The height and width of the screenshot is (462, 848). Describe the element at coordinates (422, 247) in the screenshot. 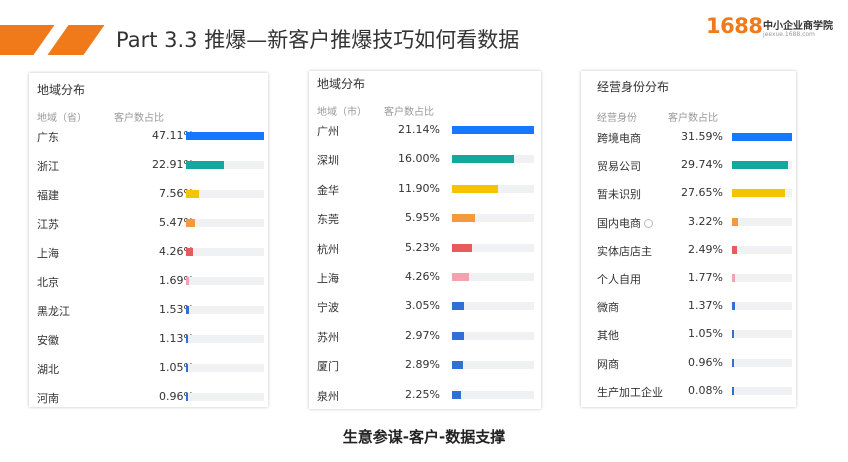

I see `share-value: 5.23%` at that location.